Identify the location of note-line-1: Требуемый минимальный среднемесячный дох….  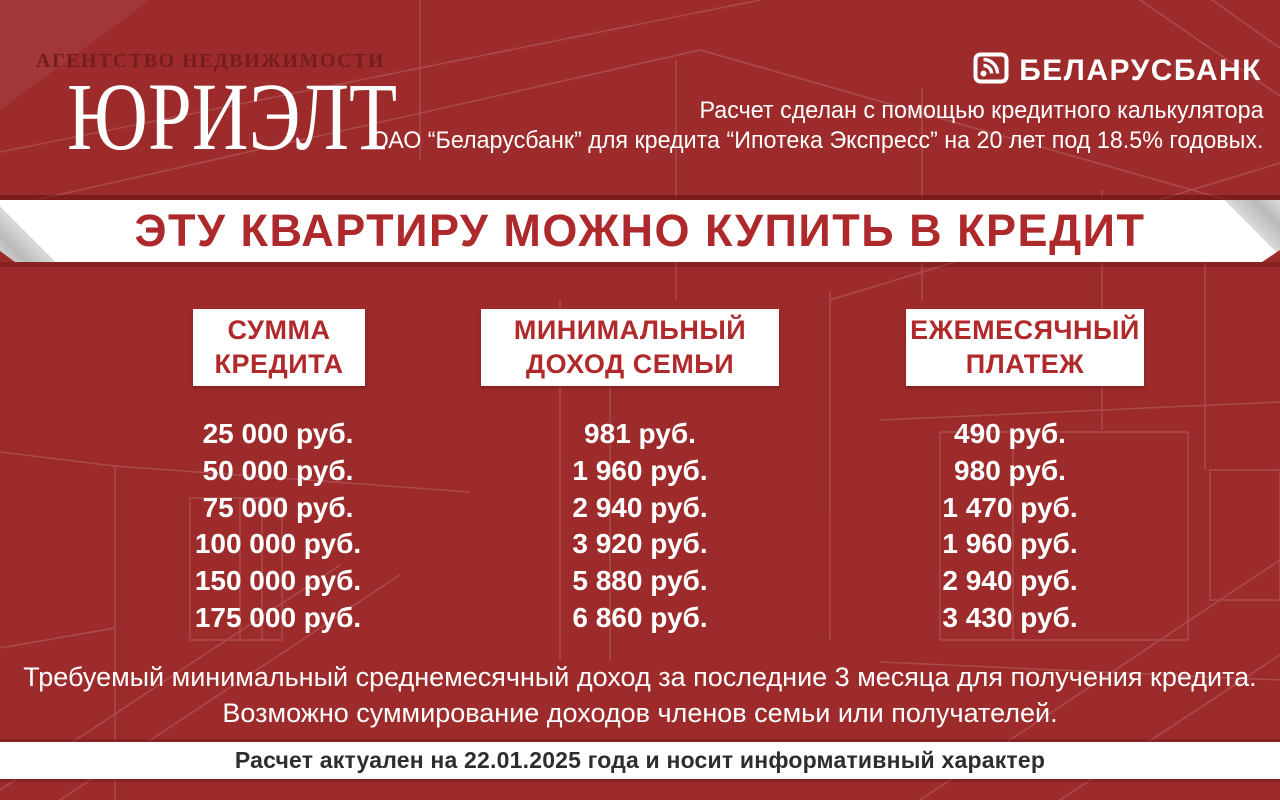
(640, 677).